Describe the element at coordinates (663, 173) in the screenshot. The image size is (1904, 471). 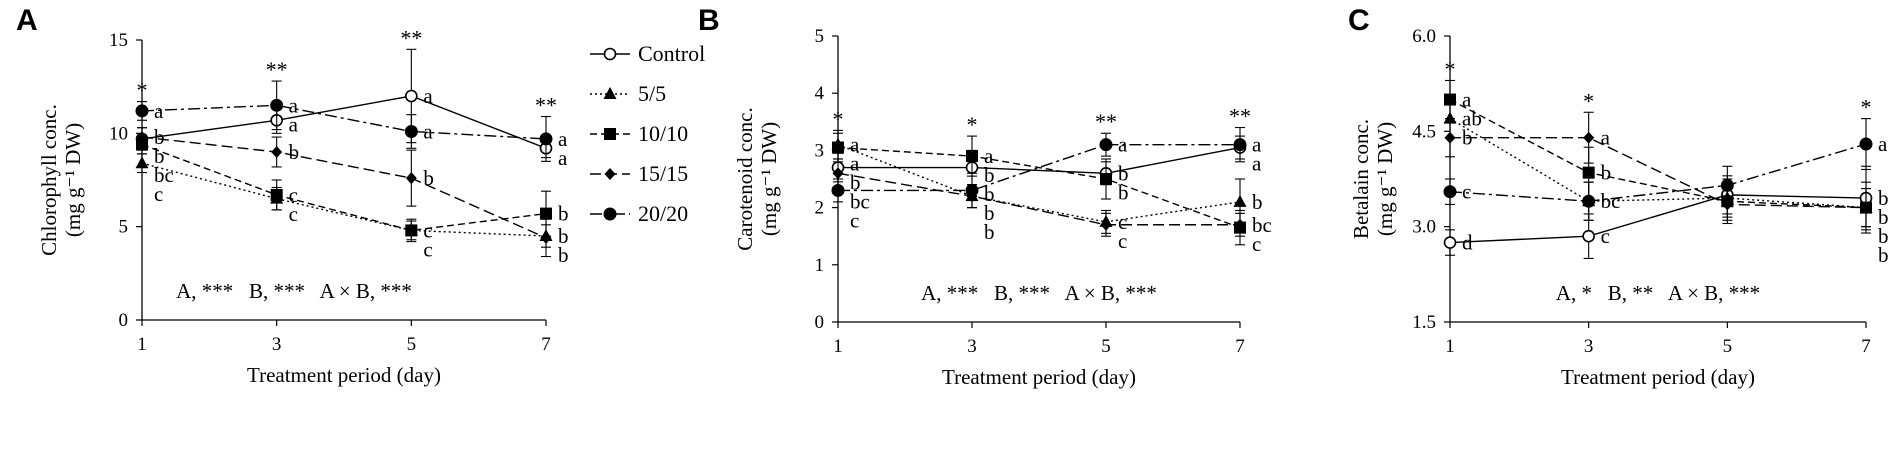
I see `legend-label: 15/15` at that location.